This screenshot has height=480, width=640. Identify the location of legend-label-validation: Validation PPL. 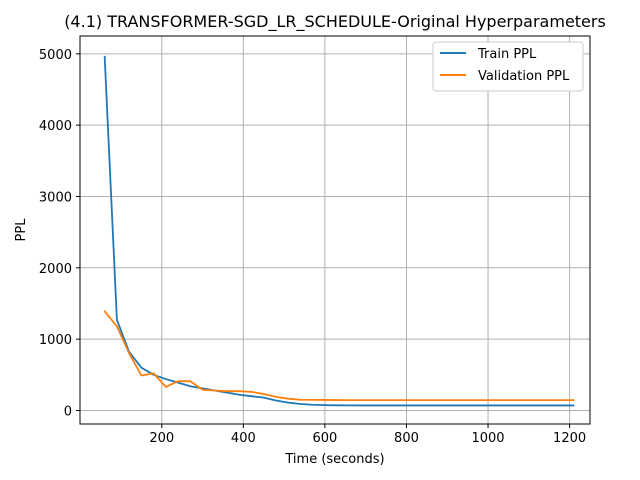
(524, 76).